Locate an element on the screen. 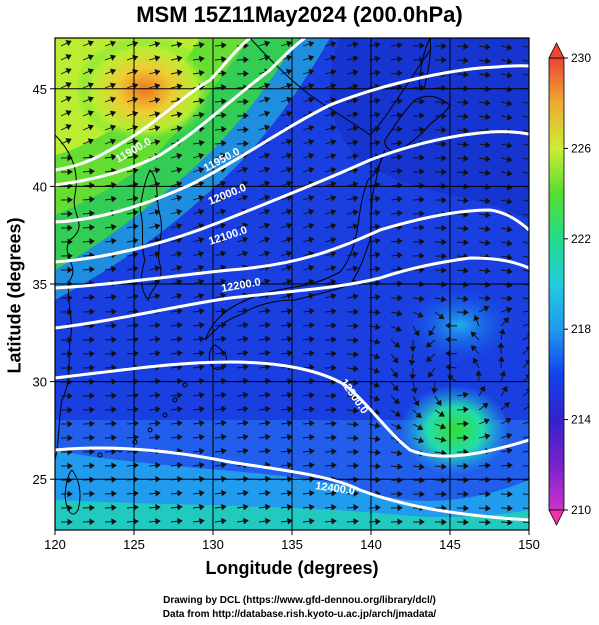 Image resolution: width=599 pixels, height=625 pixels. colorbar-tick-label: 230 is located at coordinates (581, 58).